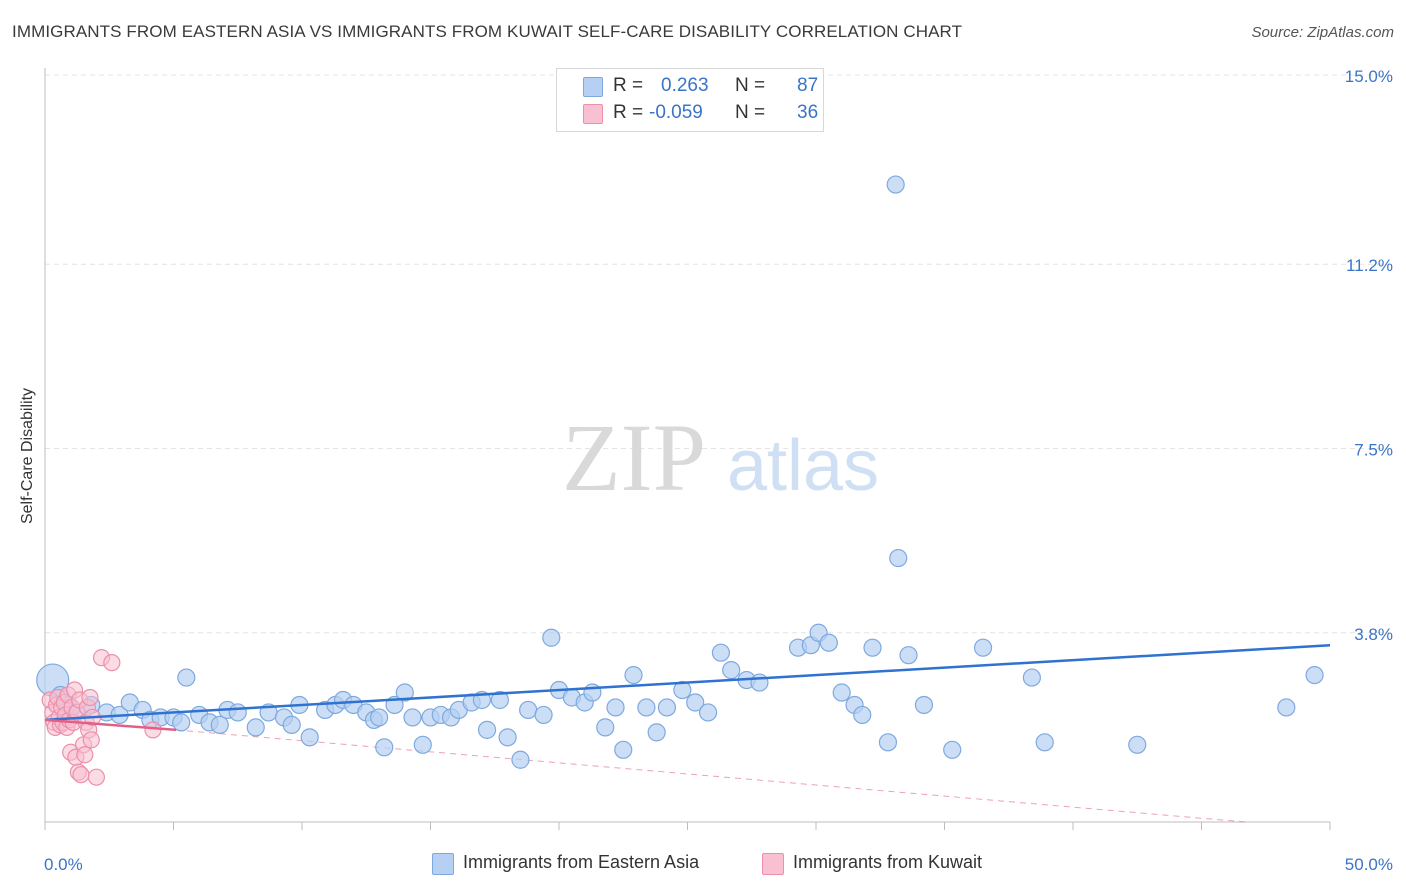 The height and width of the screenshot is (892, 1406). Describe the element at coordinates (676, 112) in the screenshot. I see `legend-r-value: -0.059` at that location.